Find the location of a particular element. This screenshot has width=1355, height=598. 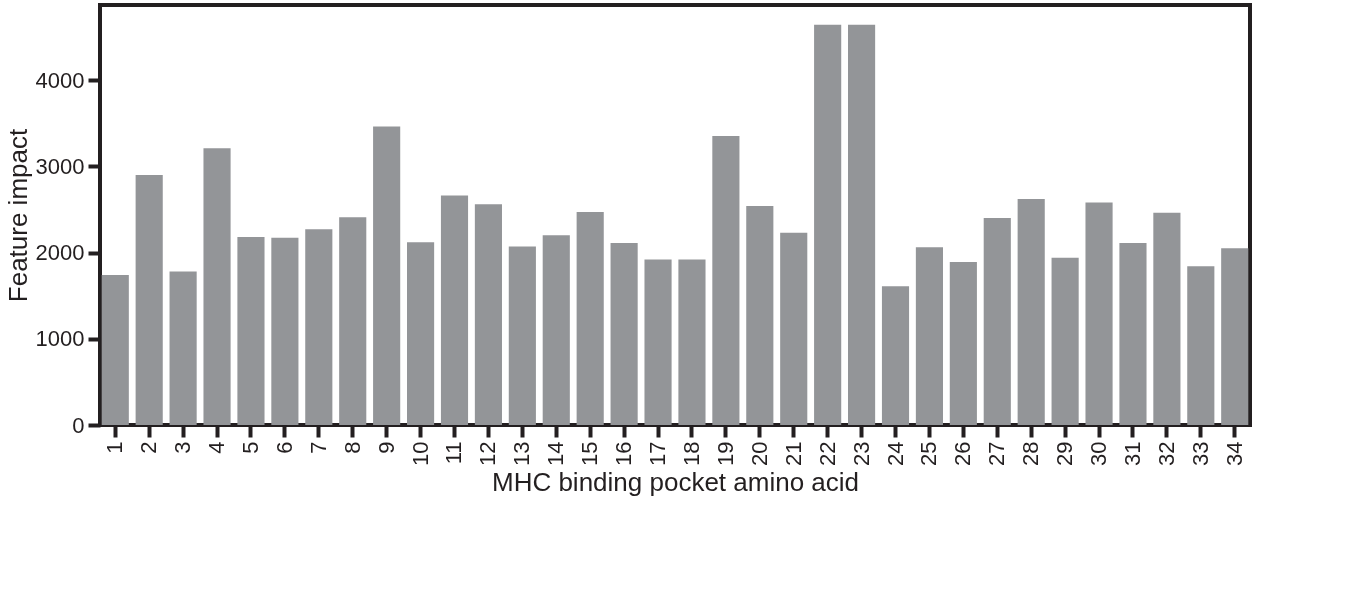

x-tick-label: 25 is located at coordinates (929, 453).